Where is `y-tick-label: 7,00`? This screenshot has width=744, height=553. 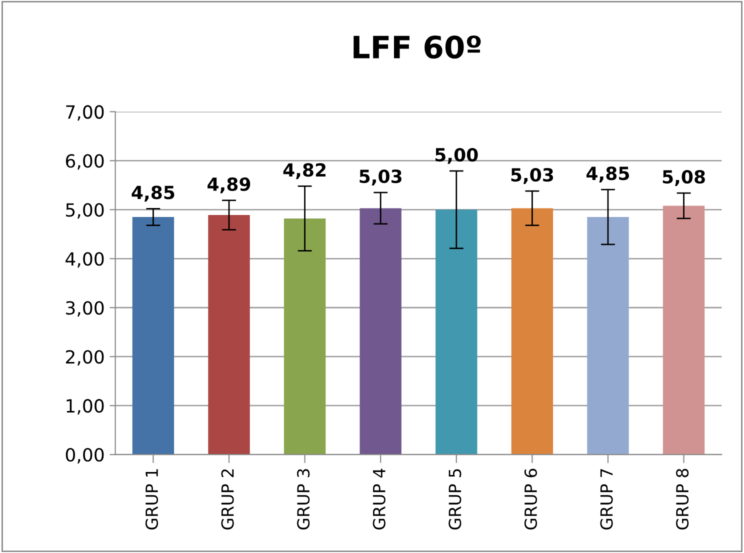
y-tick-label: 7,00 is located at coordinates (85, 113).